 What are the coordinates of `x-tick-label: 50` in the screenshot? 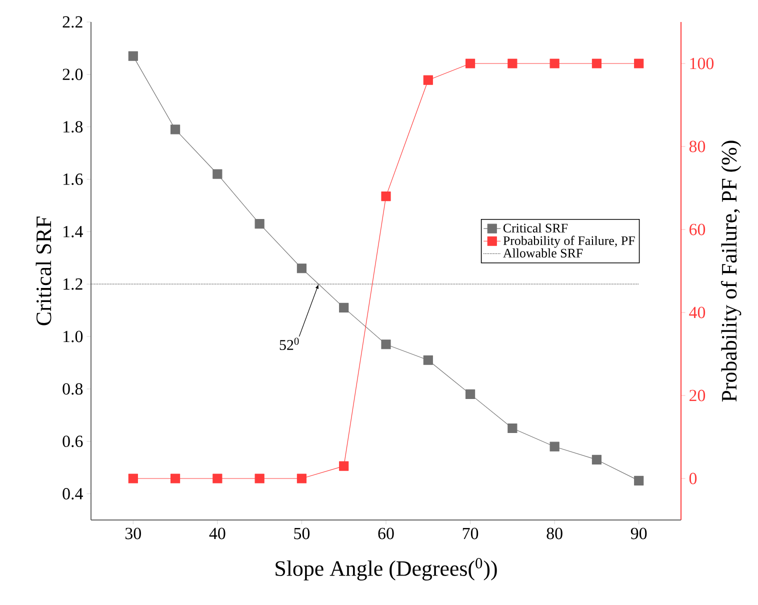 It's located at (302, 534).